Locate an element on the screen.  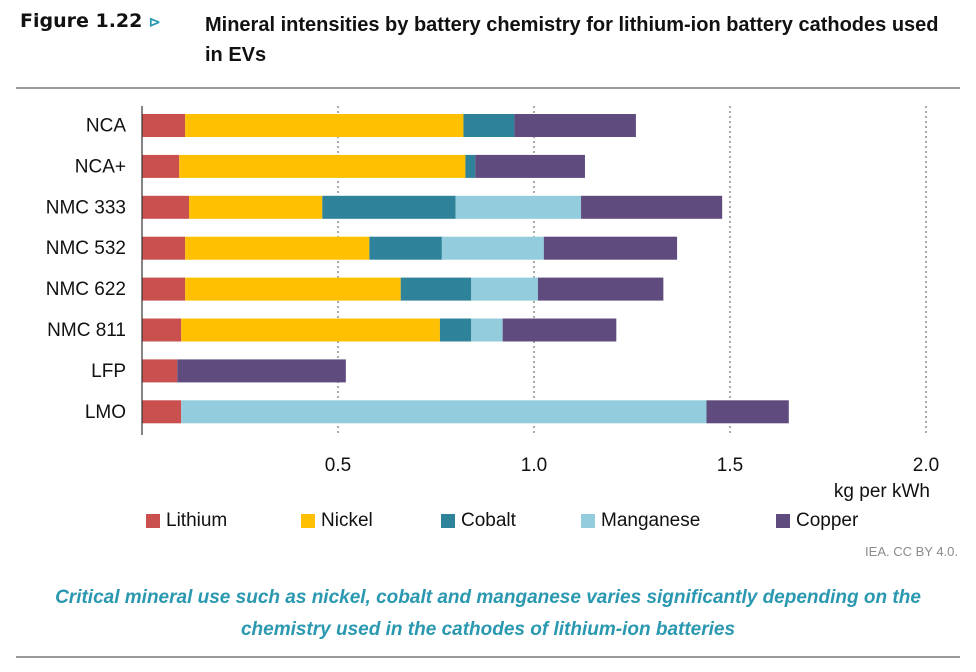
figure-number: Figure 1.22 ⊳ is located at coordinates (90, 21).